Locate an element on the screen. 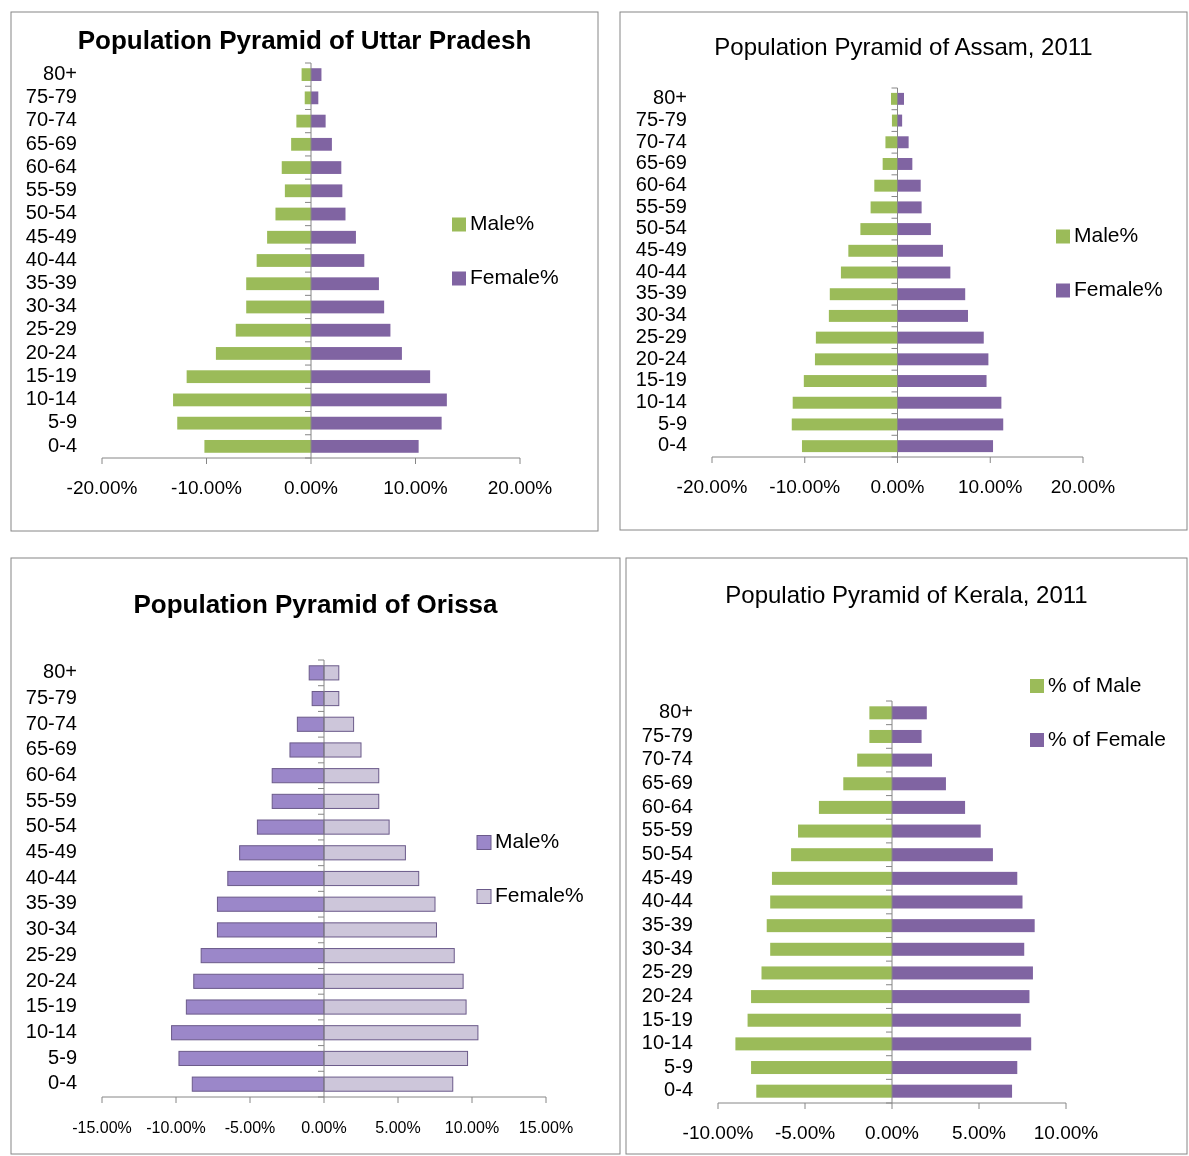 The height and width of the screenshot is (1156, 1189). y-tick-label: 80+ is located at coordinates (676, 711).